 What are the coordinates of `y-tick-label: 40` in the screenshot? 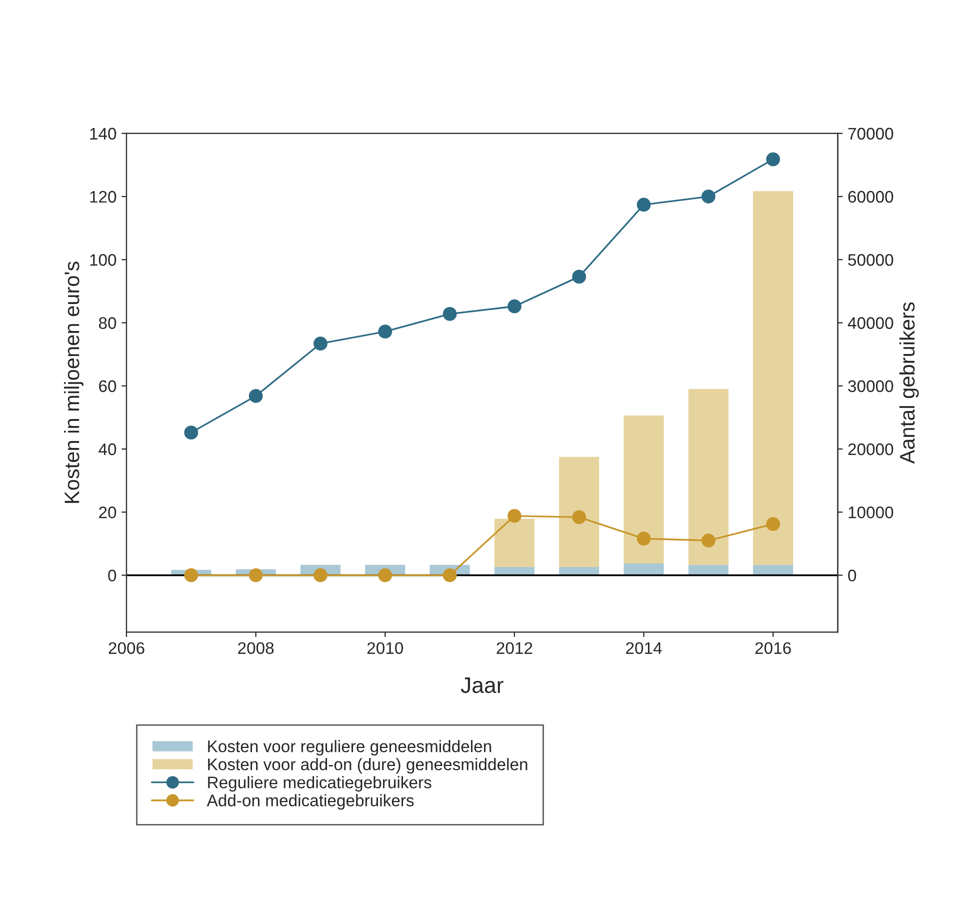 It's located at (107, 449).